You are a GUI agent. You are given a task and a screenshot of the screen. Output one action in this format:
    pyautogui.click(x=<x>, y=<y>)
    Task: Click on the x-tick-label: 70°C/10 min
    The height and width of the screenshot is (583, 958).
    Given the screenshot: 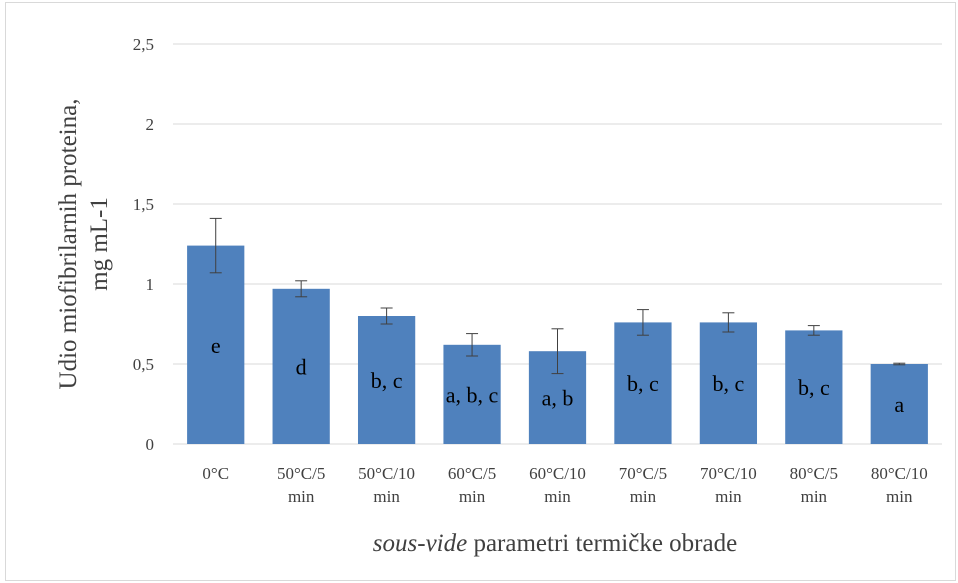 What is the action you would take?
    pyautogui.click(x=728, y=485)
    